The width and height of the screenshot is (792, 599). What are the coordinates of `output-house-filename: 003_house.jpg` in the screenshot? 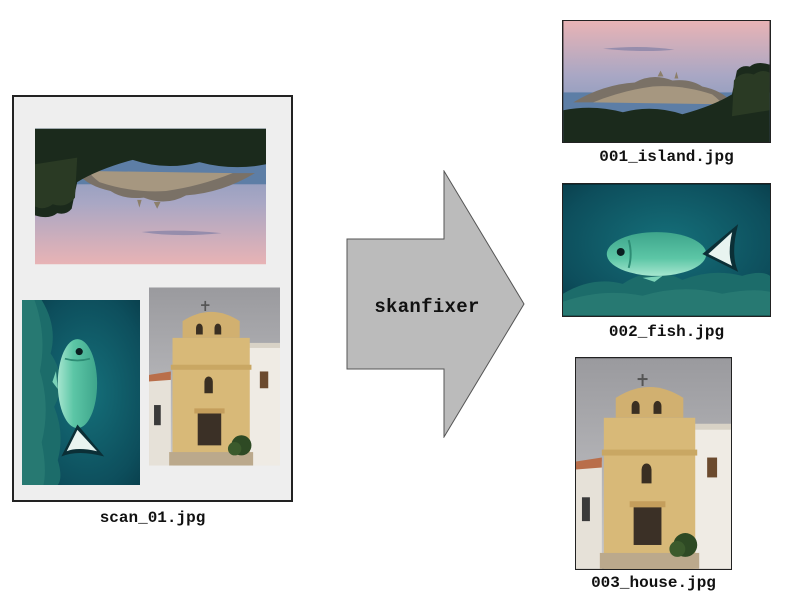 It's located at (653, 583).